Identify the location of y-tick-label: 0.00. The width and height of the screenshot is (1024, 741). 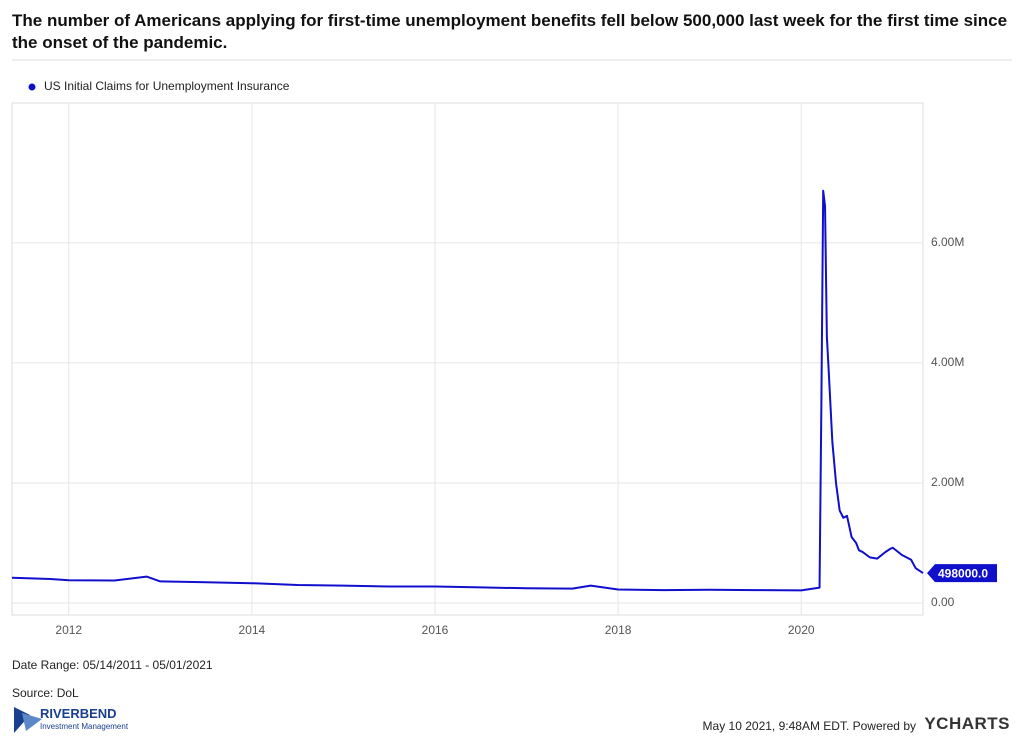
(943, 602).